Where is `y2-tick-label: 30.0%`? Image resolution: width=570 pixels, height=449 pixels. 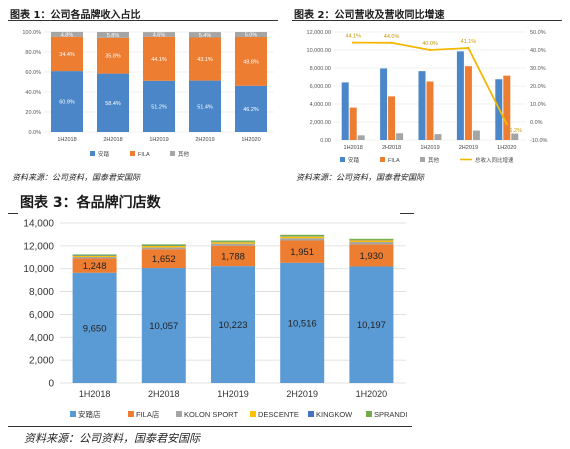
y2-tick-label: 30.0% is located at coordinates (538, 69).